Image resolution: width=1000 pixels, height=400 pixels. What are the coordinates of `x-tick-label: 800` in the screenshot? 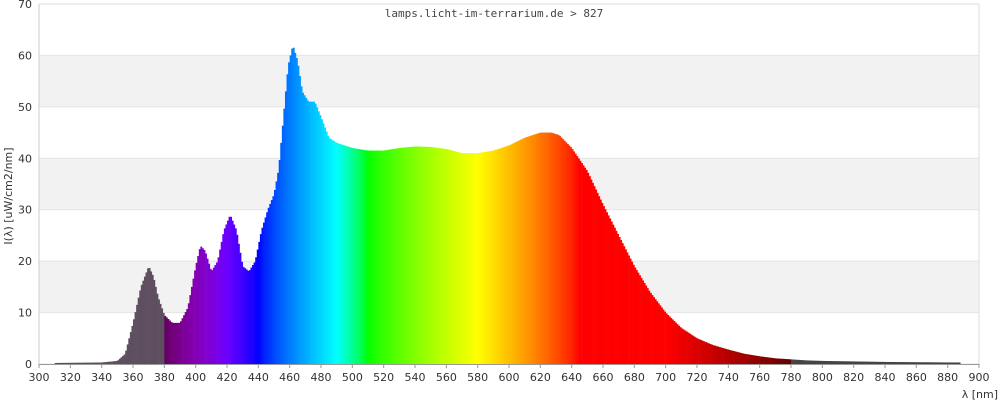 It's located at (822, 377).